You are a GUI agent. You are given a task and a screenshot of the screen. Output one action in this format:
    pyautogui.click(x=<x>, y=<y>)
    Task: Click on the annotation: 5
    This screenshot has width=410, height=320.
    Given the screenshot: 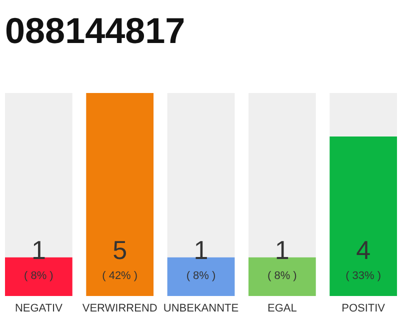 What is the action you would take?
    pyautogui.click(x=120, y=250)
    